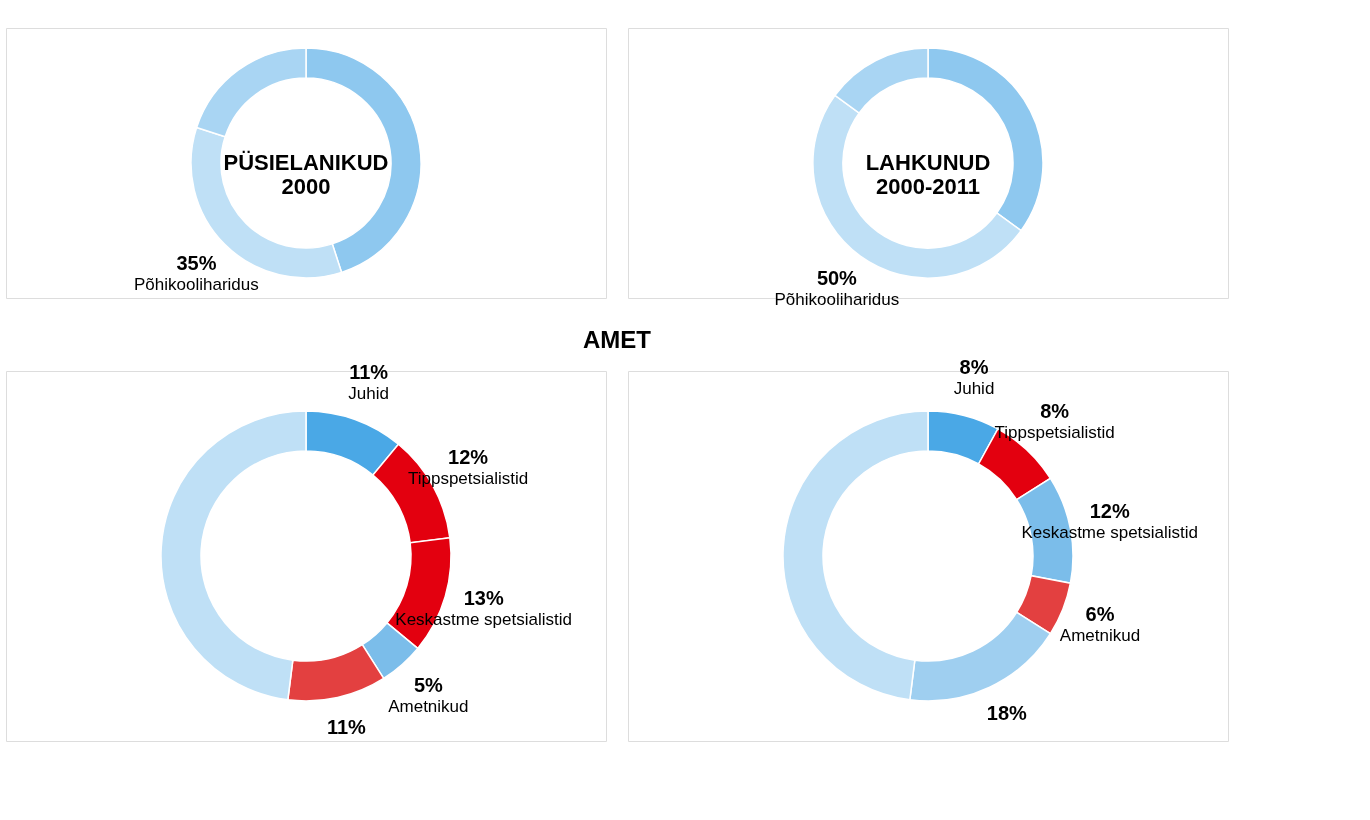 This screenshot has height=820, width=1370. What do you see at coordinates (1110, 533) in the screenshot?
I see `slice-label: Keskastme spetsialistid` at bounding box center [1110, 533].